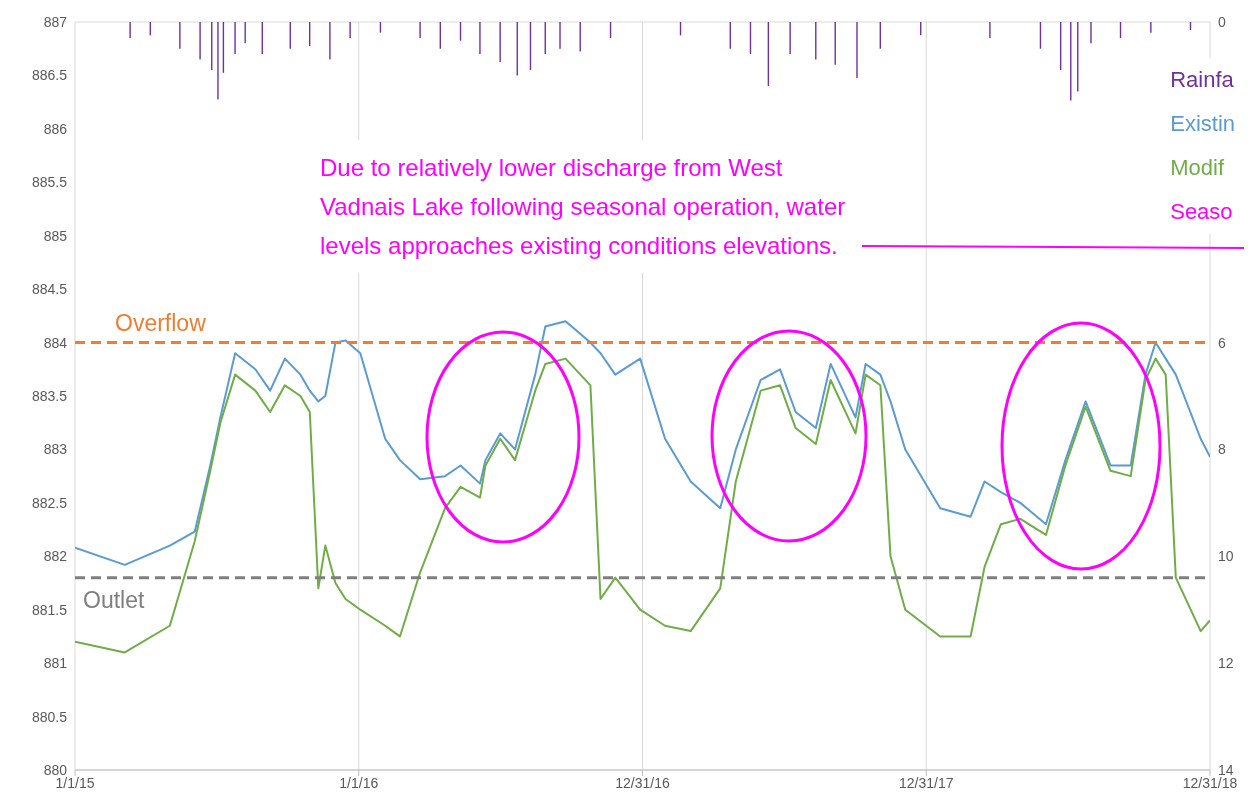 The image size is (1255, 806). Describe the element at coordinates (114, 599) in the screenshot. I see `ref-line-label: Outlet` at that location.